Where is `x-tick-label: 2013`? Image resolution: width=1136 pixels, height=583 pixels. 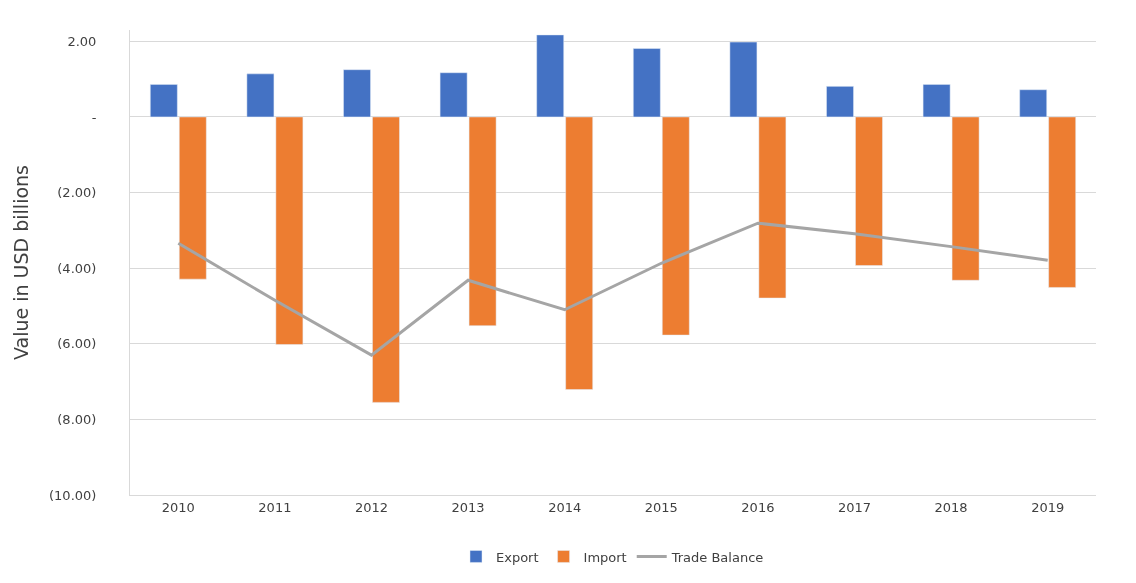
x-tick-label: 2013 is located at coordinates (468, 507).